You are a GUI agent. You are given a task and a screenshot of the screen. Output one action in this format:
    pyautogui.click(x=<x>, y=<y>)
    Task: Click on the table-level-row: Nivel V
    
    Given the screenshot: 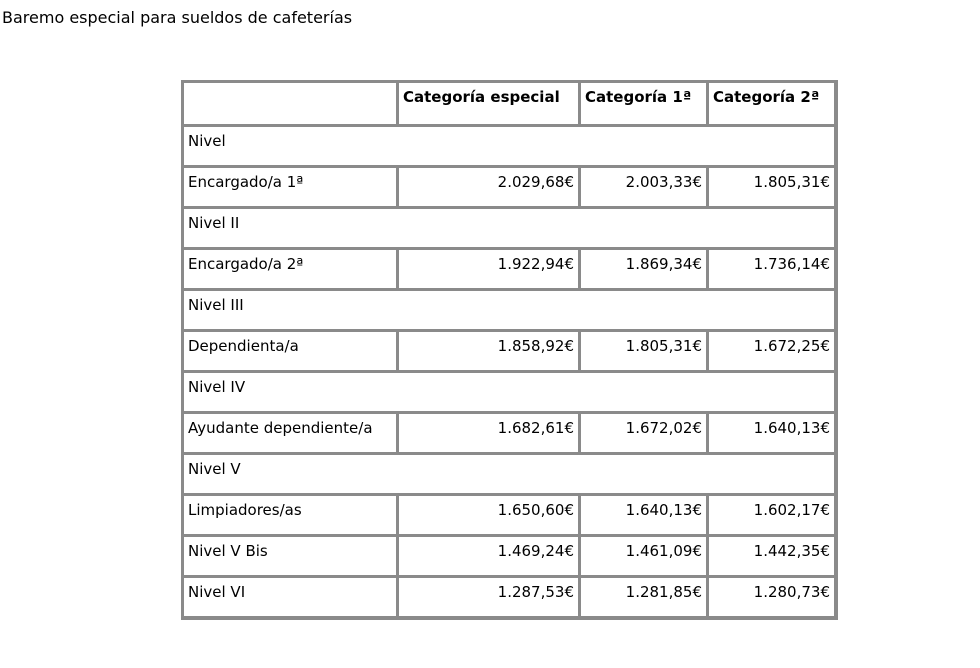 What is the action you would take?
    pyautogui.click(x=509, y=474)
    